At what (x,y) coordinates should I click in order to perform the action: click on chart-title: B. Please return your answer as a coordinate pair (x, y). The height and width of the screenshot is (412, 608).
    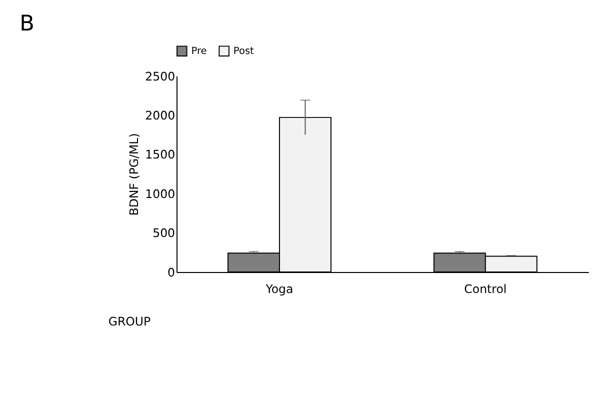
    Looking at the image, I should click on (27, 24).